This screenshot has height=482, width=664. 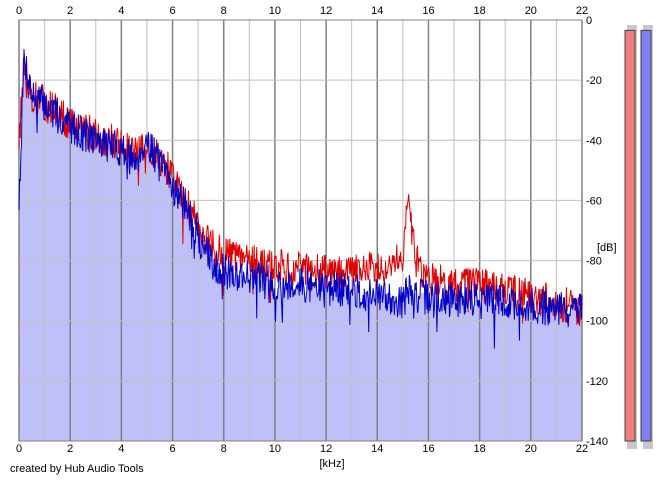 I want to click on y-tick-label: -140, so click(x=597, y=442).